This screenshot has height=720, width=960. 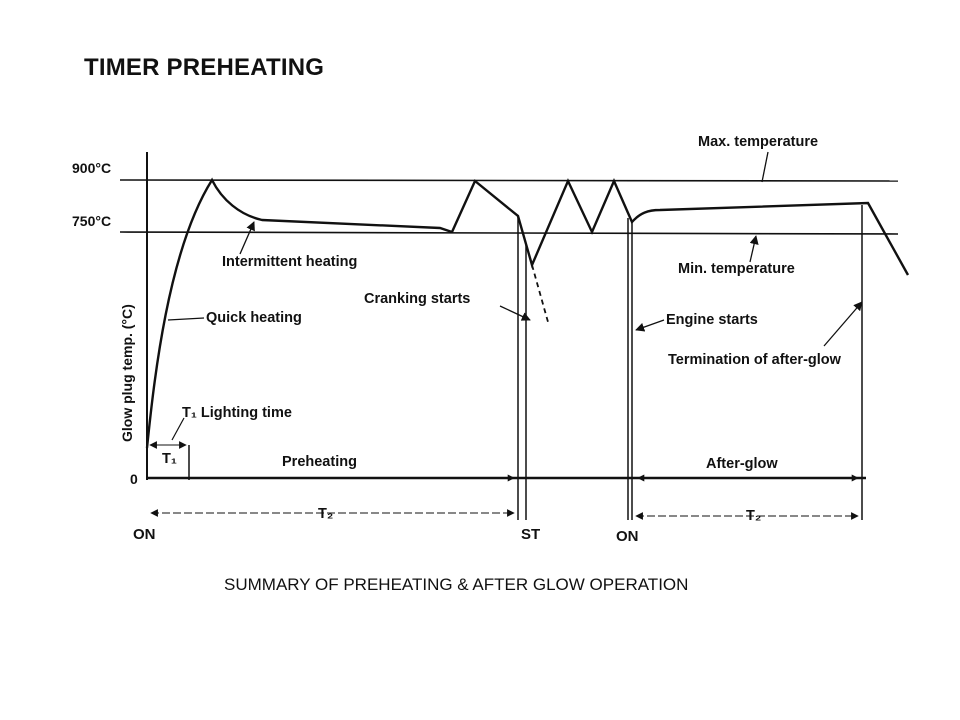 I want to click on min-temperature-label: Min. temperature, so click(x=736, y=269).